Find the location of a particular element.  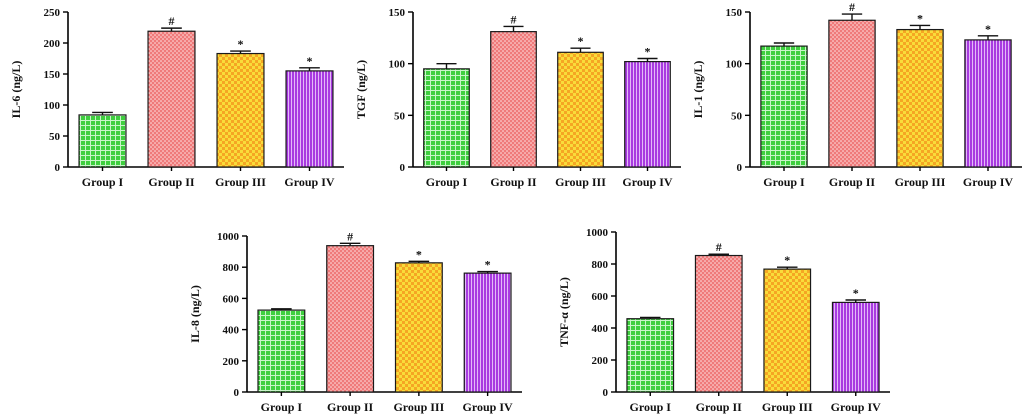

y-tick-label: 600 is located at coordinates (231, 299).